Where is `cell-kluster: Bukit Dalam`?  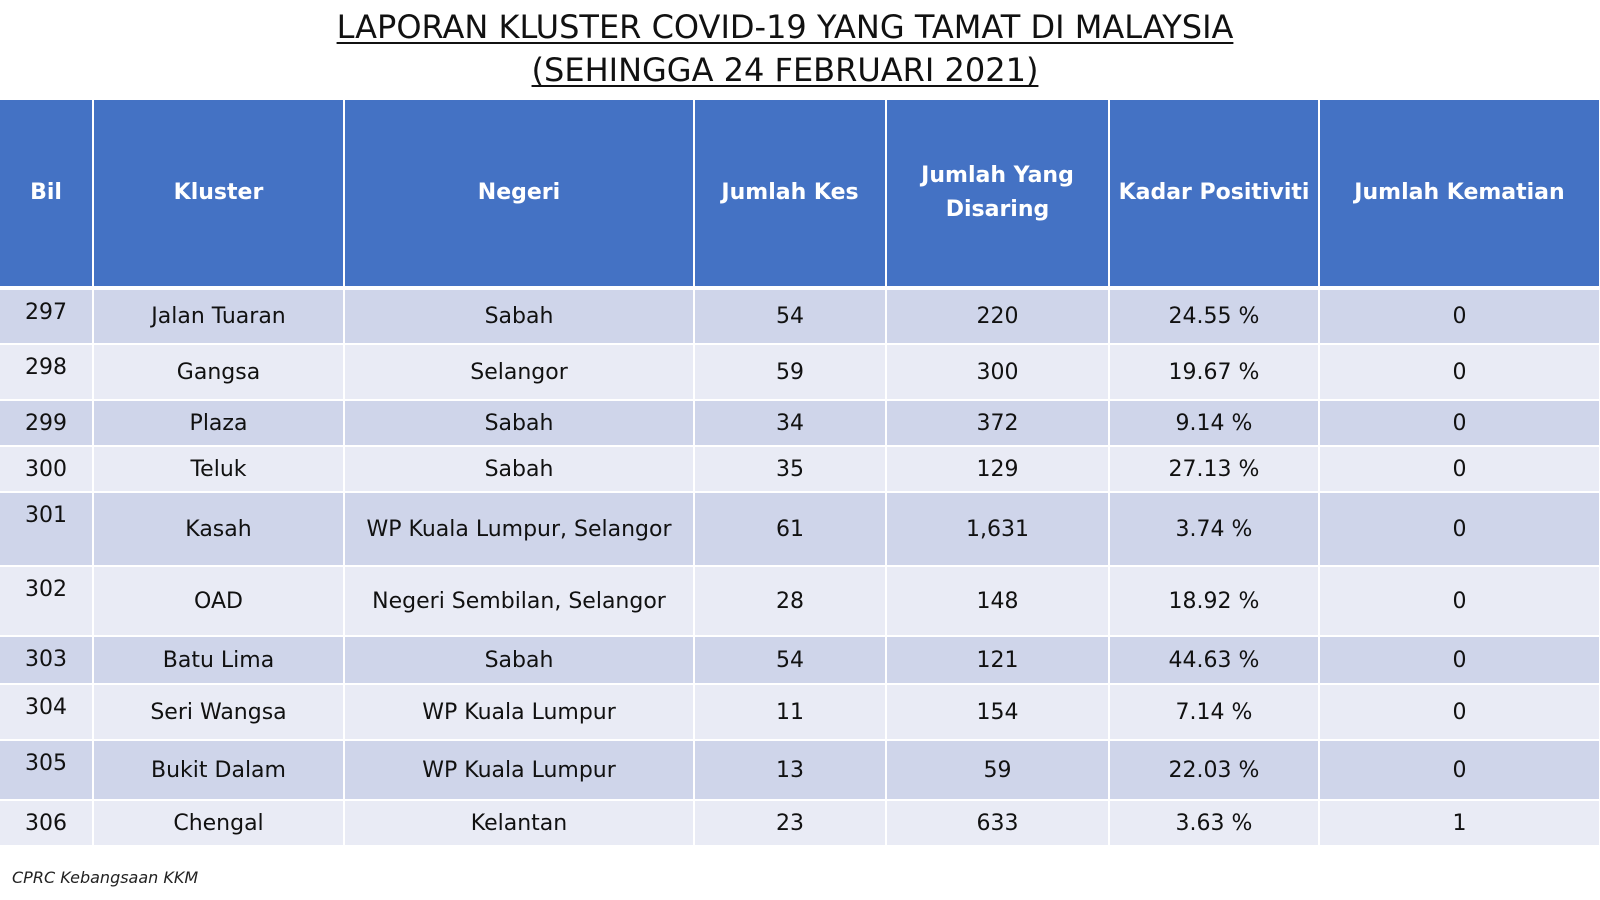 cell-kluster: Bukit Dalam is located at coordinates (218, 770).